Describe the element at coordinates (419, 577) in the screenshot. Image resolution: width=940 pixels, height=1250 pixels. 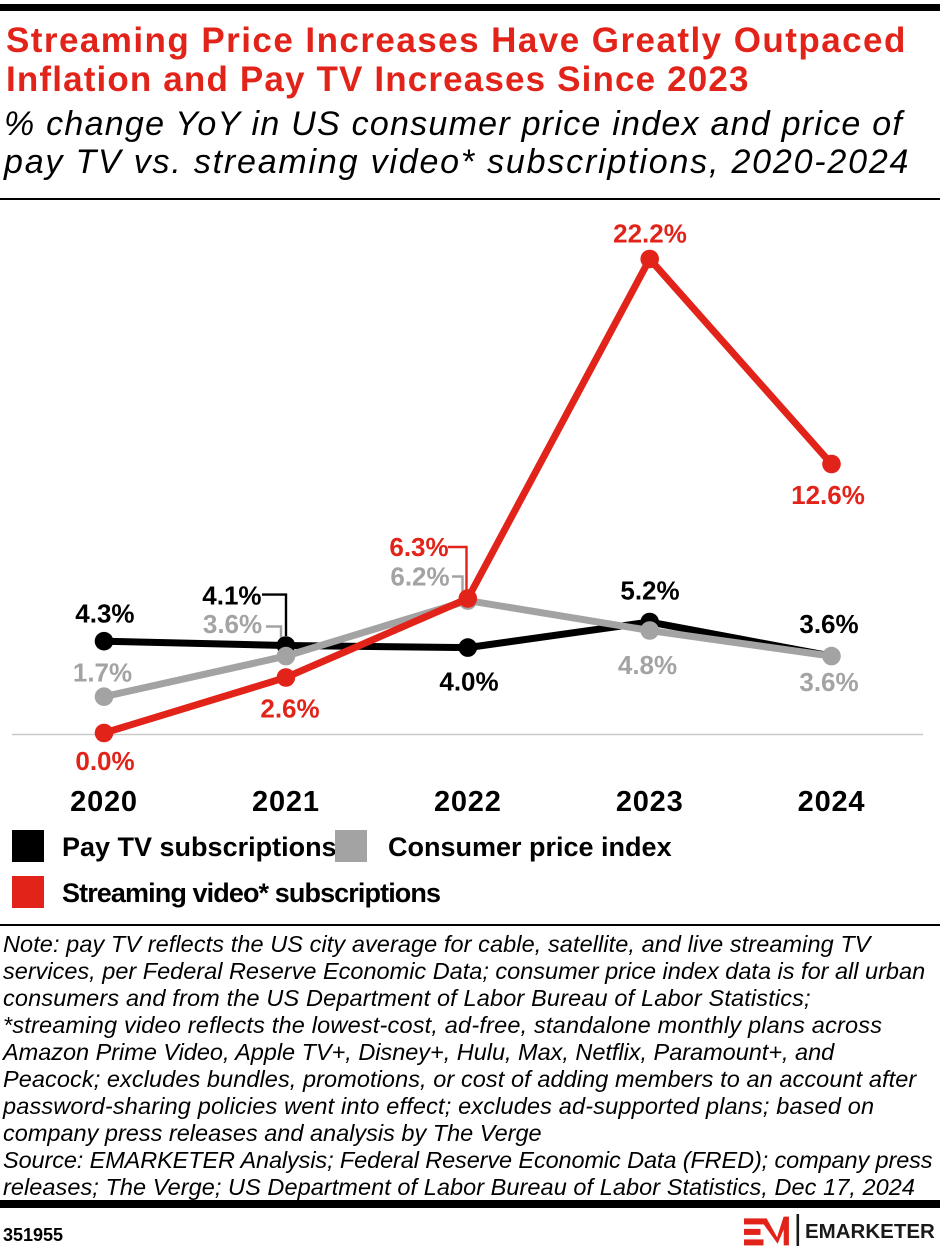
I see `svg-text: 6.2%` at that location.